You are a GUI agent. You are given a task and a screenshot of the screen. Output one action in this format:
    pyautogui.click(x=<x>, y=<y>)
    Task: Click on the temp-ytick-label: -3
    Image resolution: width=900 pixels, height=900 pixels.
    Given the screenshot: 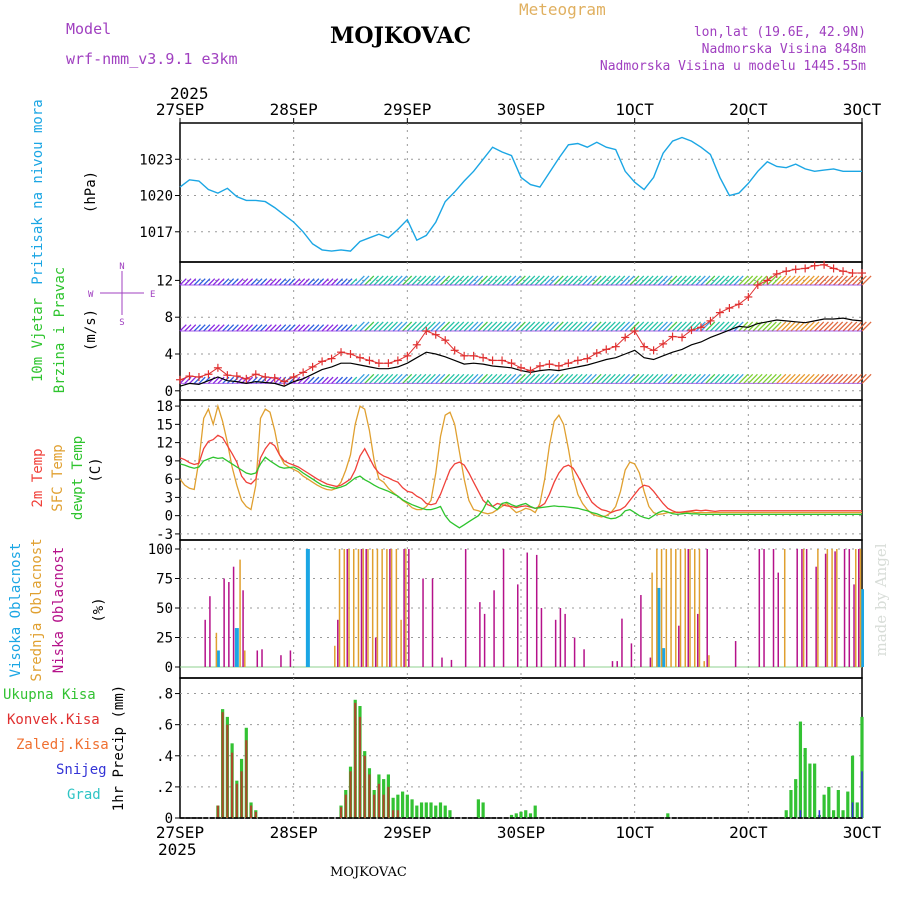 What is the action you would take?
    pyautogui.click(x=164, y=535)
    